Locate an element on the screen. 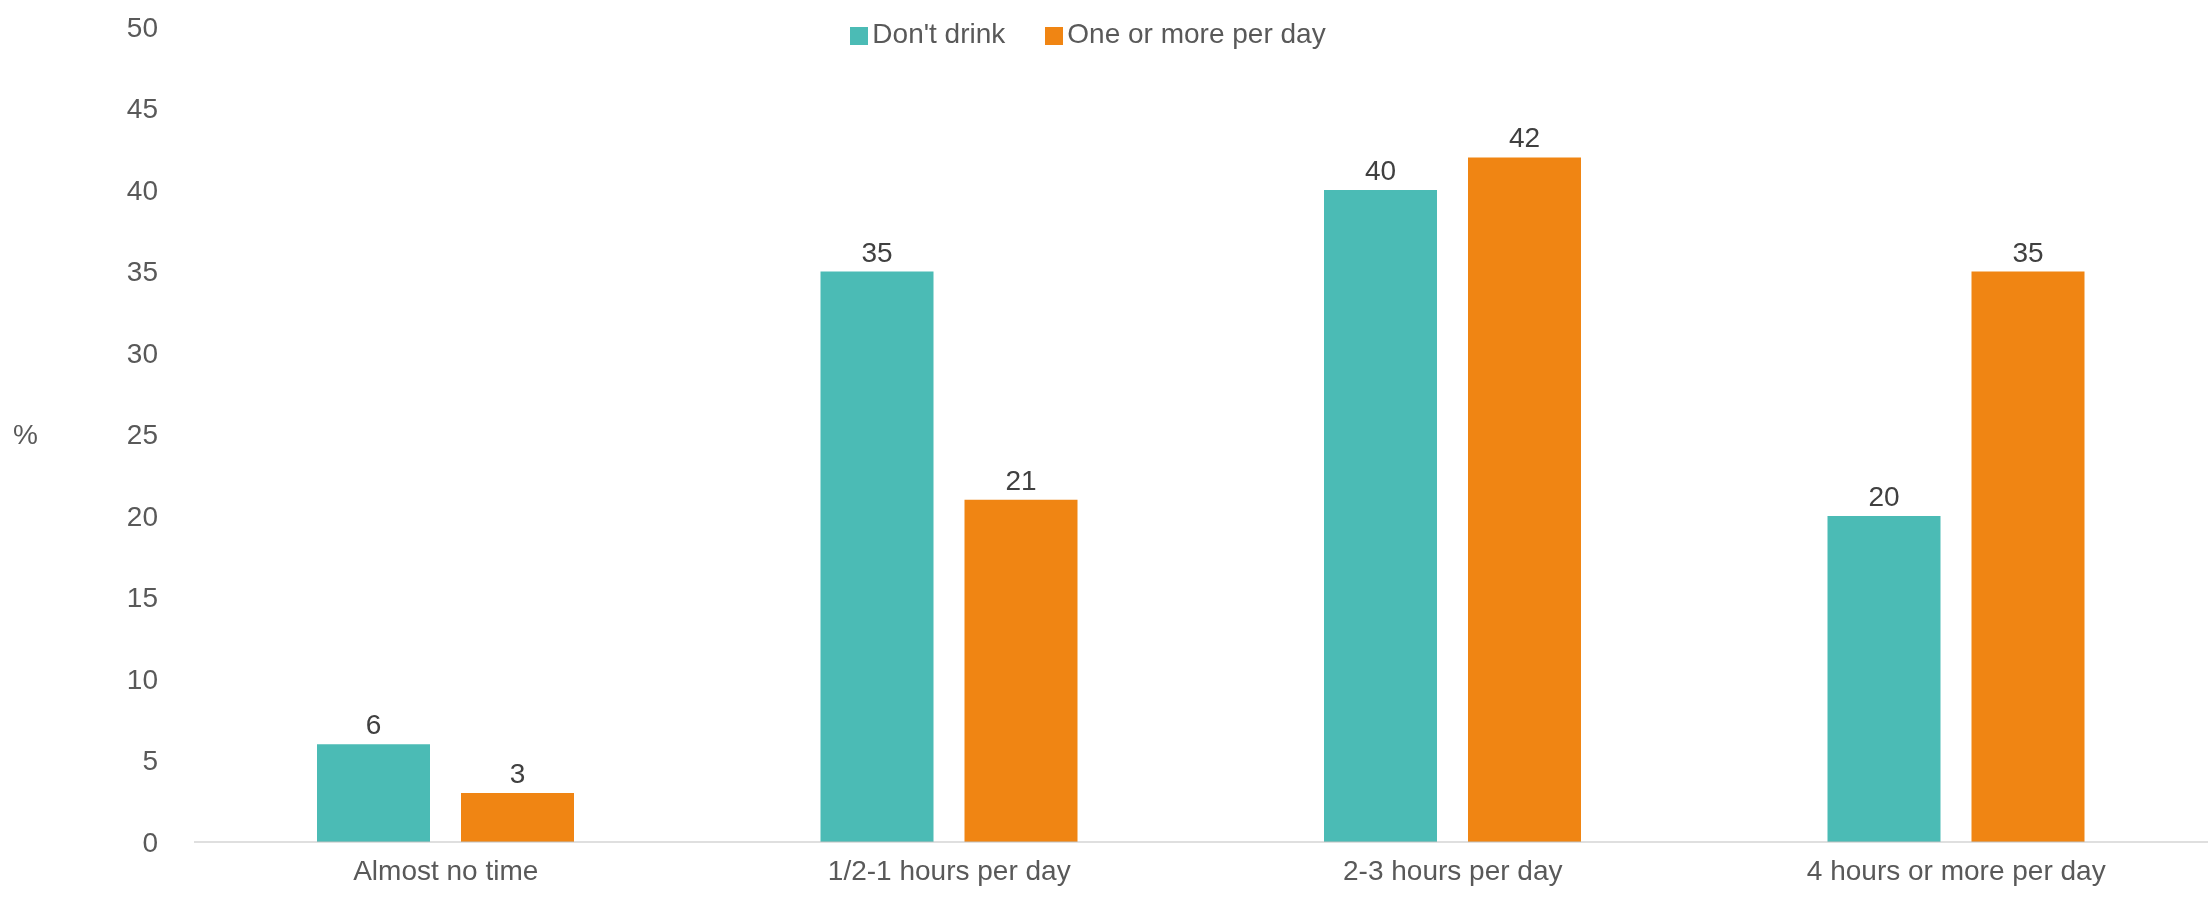 The width and height of the screenshot is (2208, 906). y-tick-label: 10 is located at coordinates (142, 679).